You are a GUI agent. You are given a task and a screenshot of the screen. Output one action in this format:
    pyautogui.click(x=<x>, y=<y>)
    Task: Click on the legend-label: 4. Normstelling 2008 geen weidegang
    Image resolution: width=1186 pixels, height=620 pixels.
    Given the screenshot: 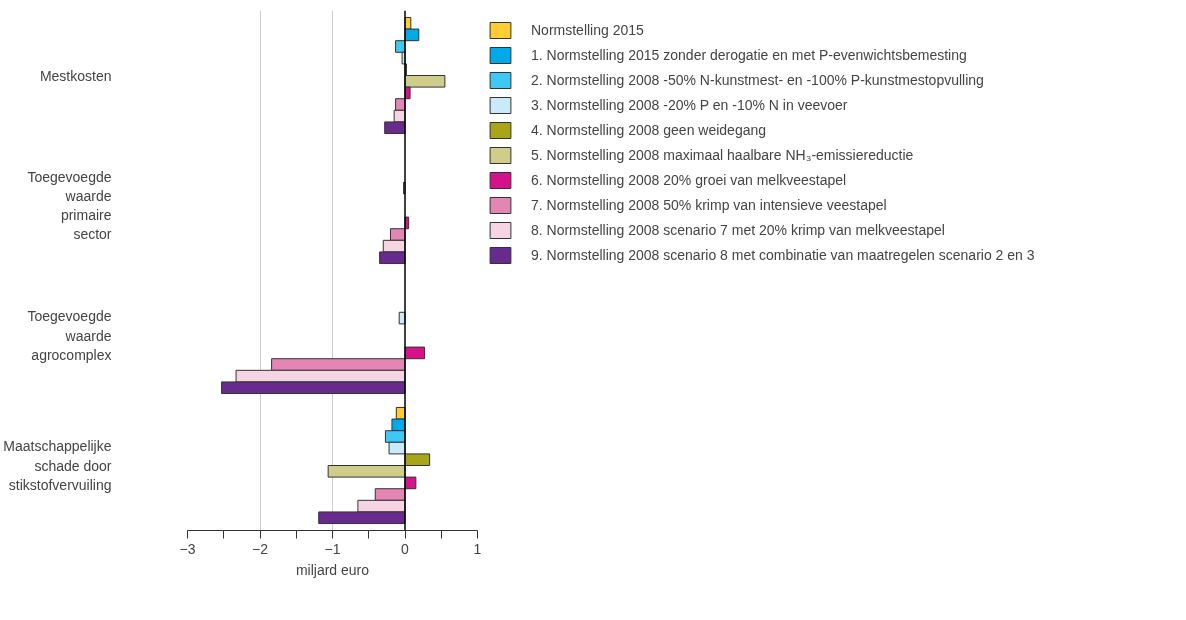 What is the action you would take?
    pyautogui.click(x=649, y=130)
    